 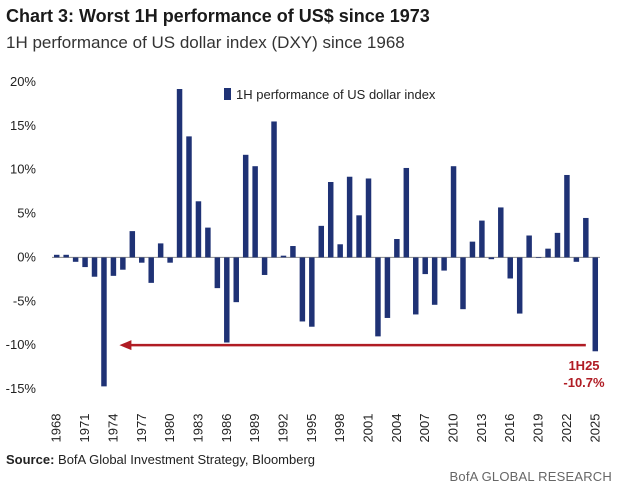 What do you see at coordinates (368, 428) in the screenshot?
I see `x-tick-label: 2001` at bounding box center [368, 428].